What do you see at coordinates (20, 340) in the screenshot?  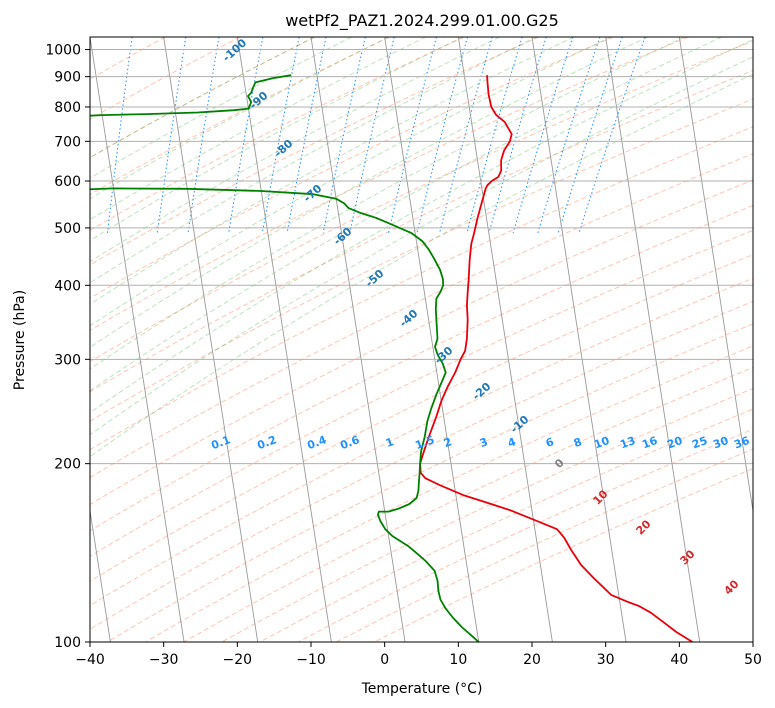 I see `y-axis-label: Pressure (hPa)` at bounding box center [20, 340].